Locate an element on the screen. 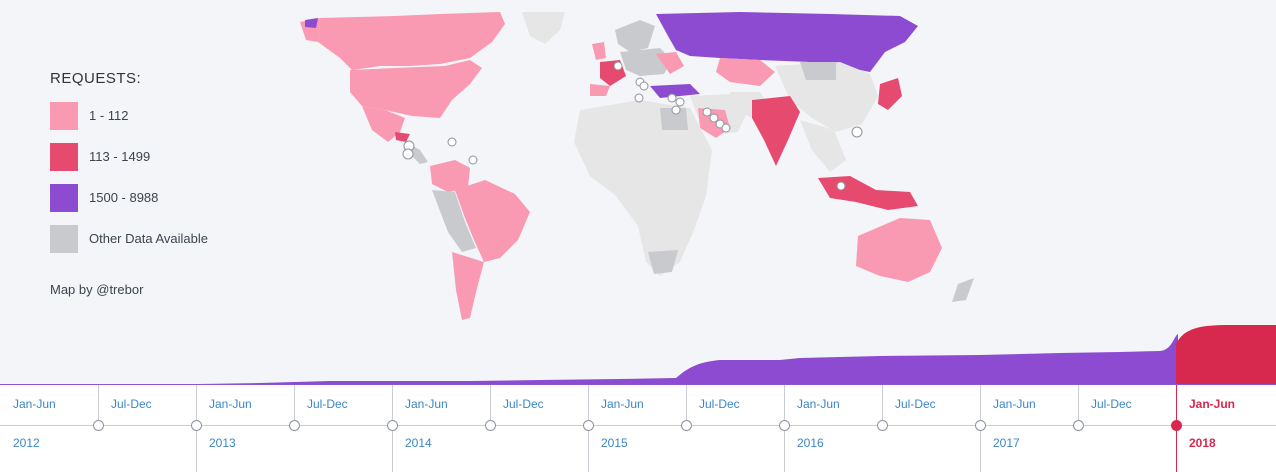 The height and width of the screenshot is (472, 1276). legend-item: 1500 - 8988 is located at coordinates (129, 197).